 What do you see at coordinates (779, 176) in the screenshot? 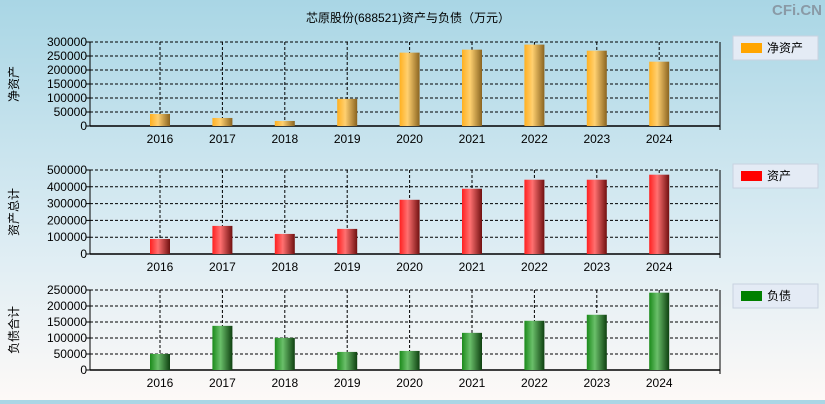
I see `legend-label: 资产` at bounding box center [779, 176].